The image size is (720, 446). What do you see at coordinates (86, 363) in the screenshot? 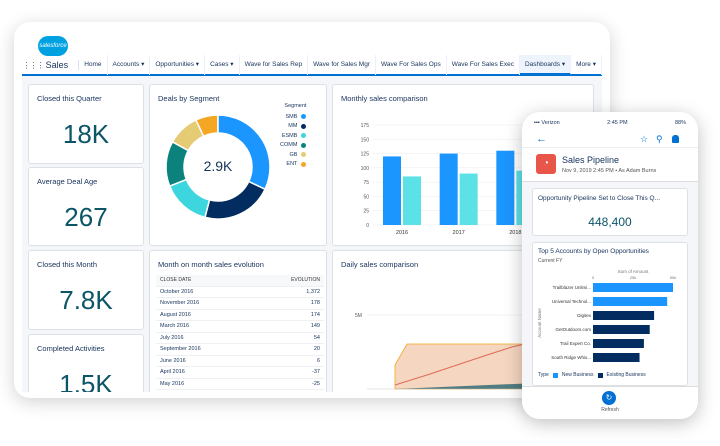
I see `completed-activities-card: Completed Activities 1.5K` at bounding box center [86, 363].